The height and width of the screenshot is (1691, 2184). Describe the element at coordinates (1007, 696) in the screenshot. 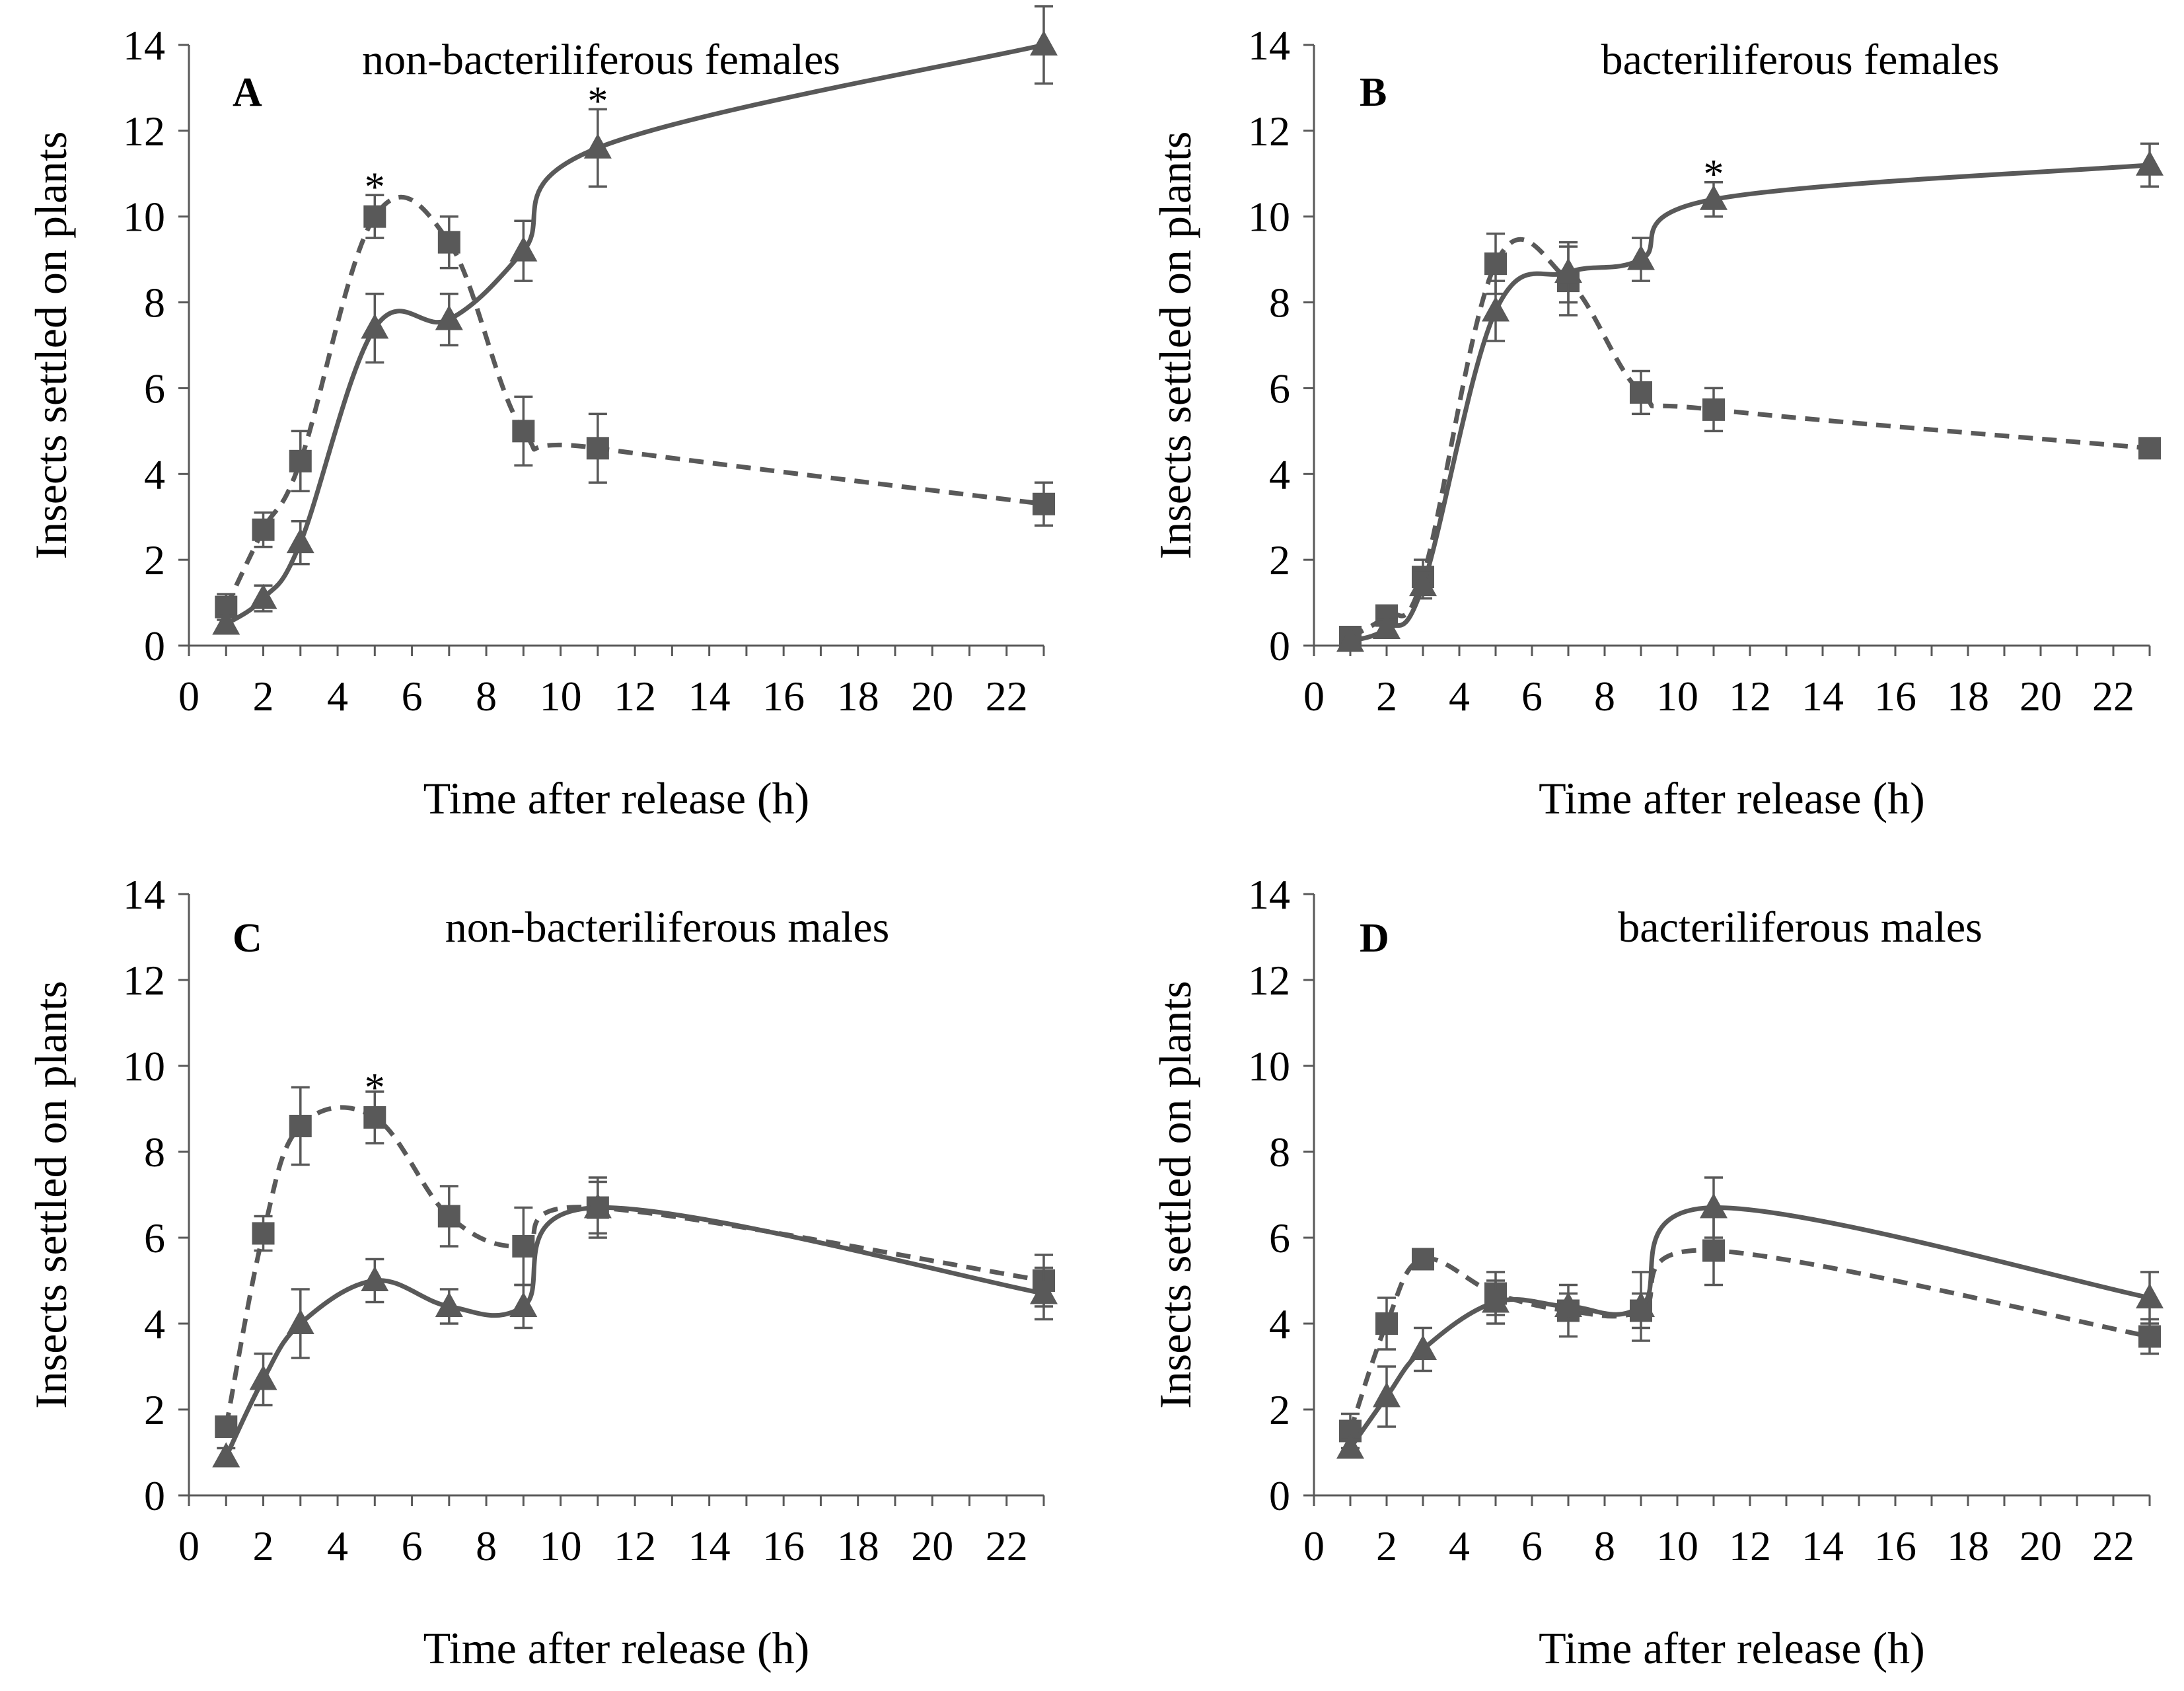

I see `x-tick-label: 22` at that location.